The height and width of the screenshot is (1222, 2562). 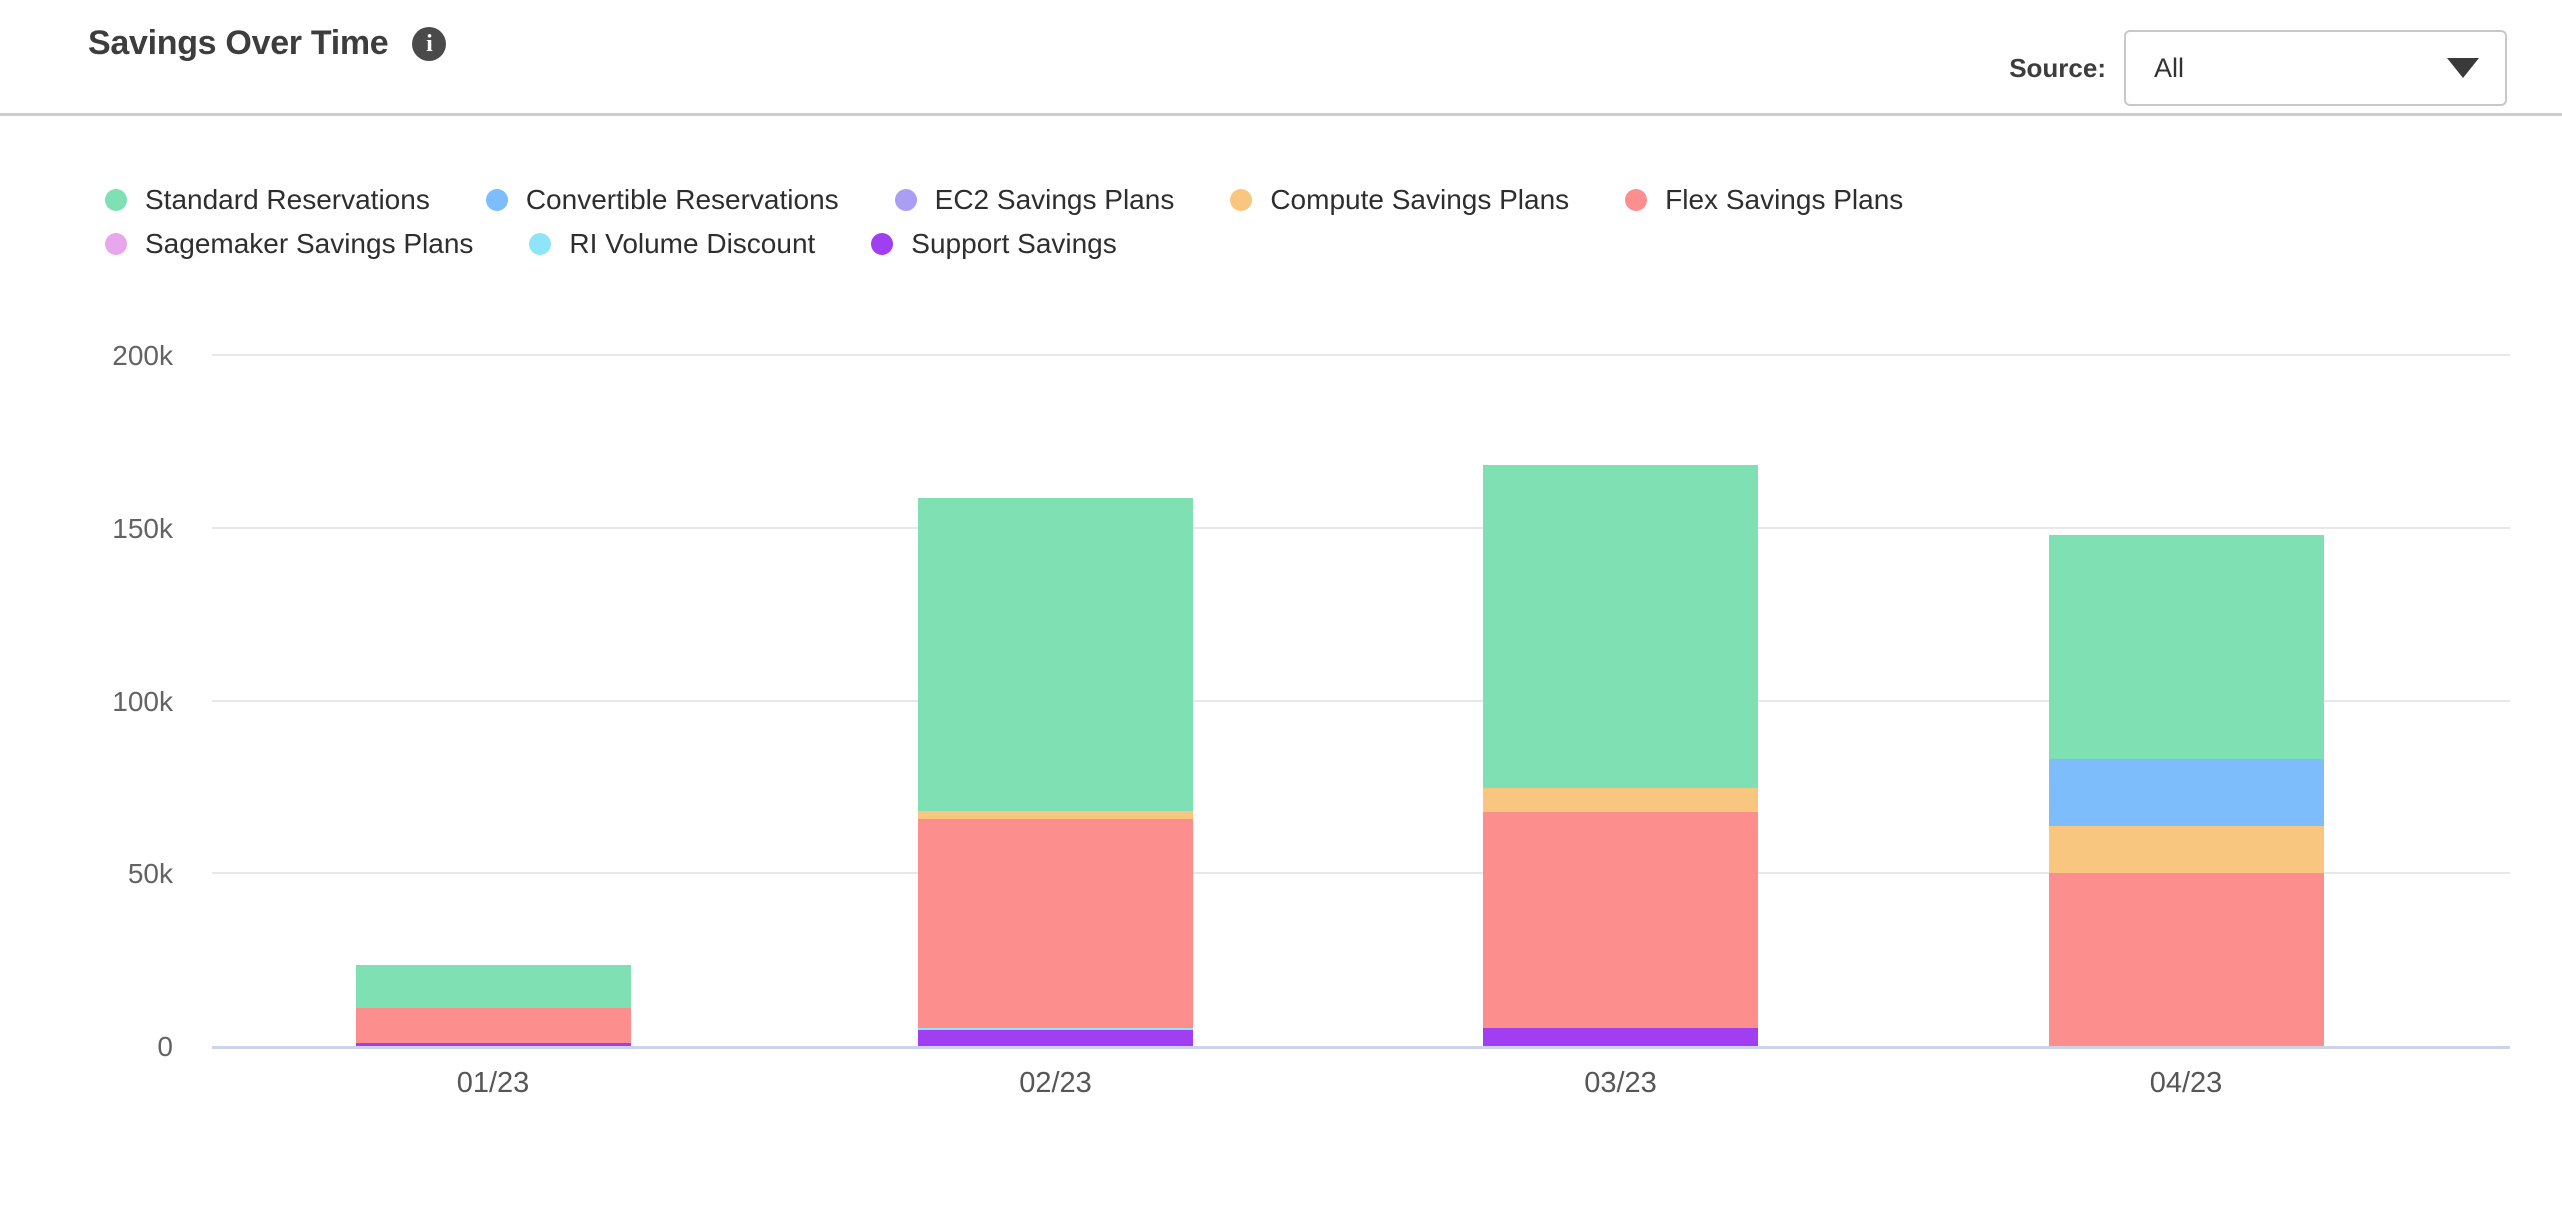 I want to click on y-axis-label-100k: 100k, so click(x=142, y=701).